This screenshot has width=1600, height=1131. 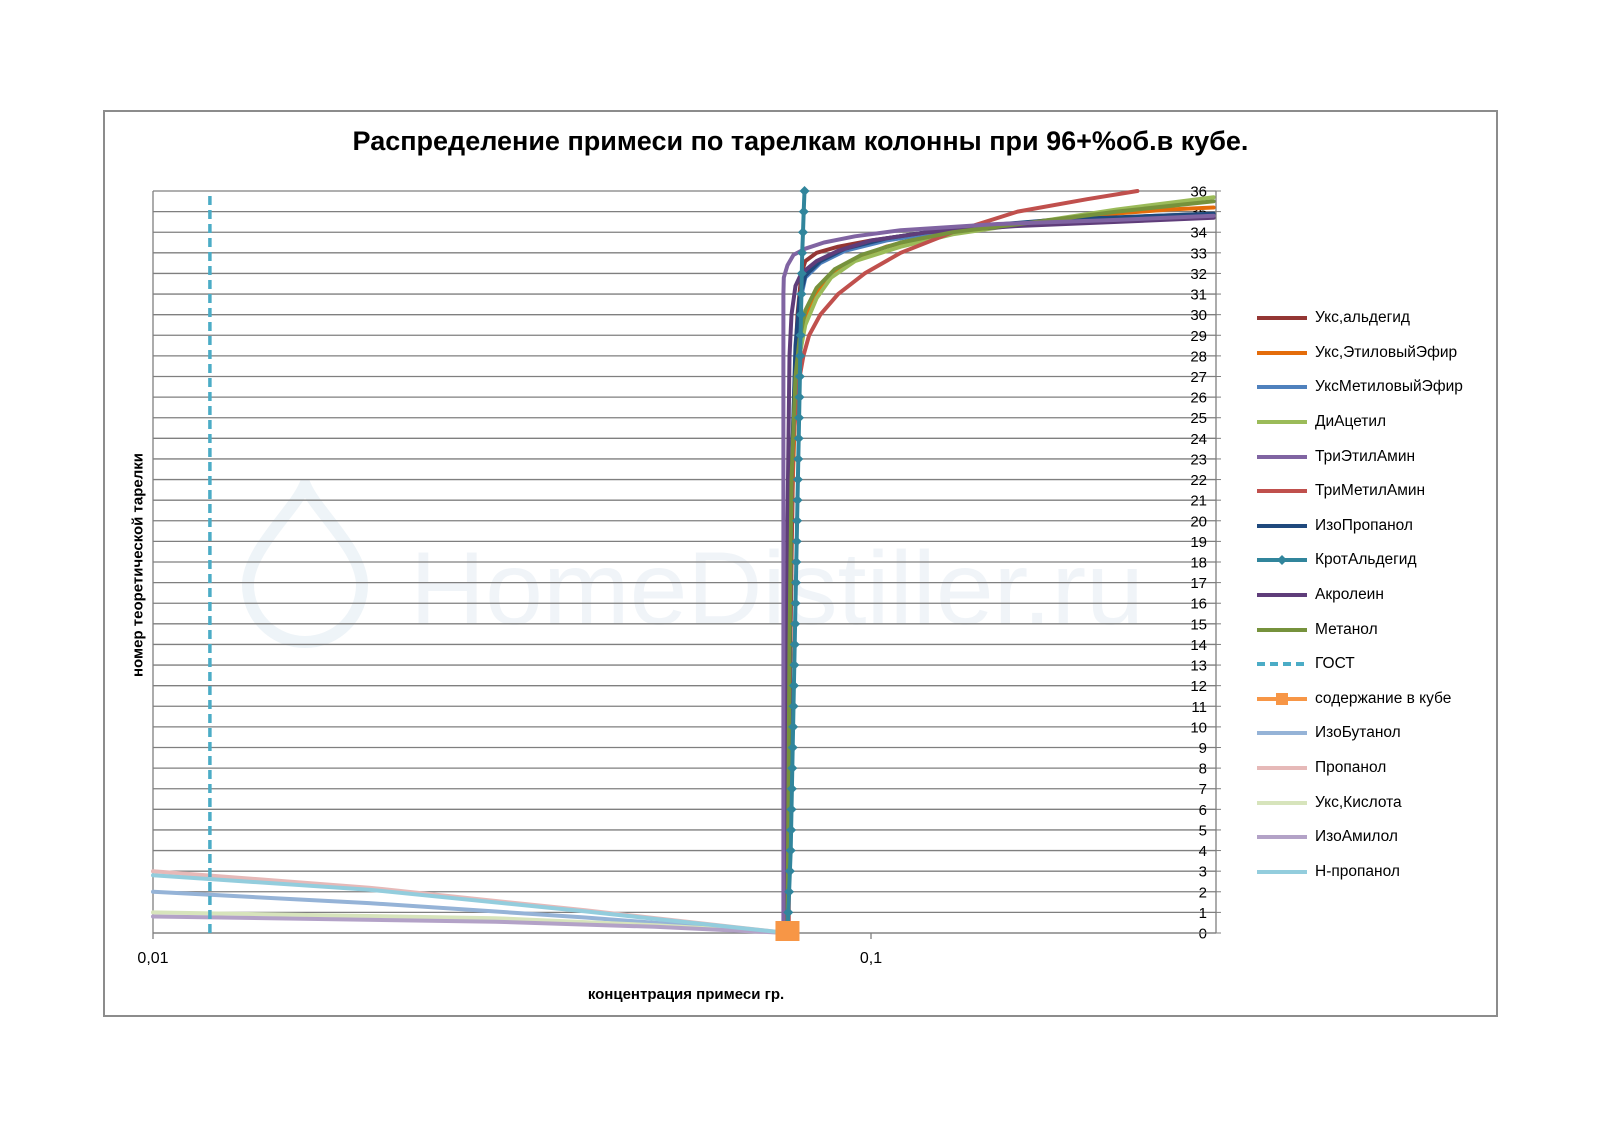 What do you see at coordinates (1359, 664) in the screenshot?
I see `legend-item: ГОСТ` at bounding box center [1359, 664].